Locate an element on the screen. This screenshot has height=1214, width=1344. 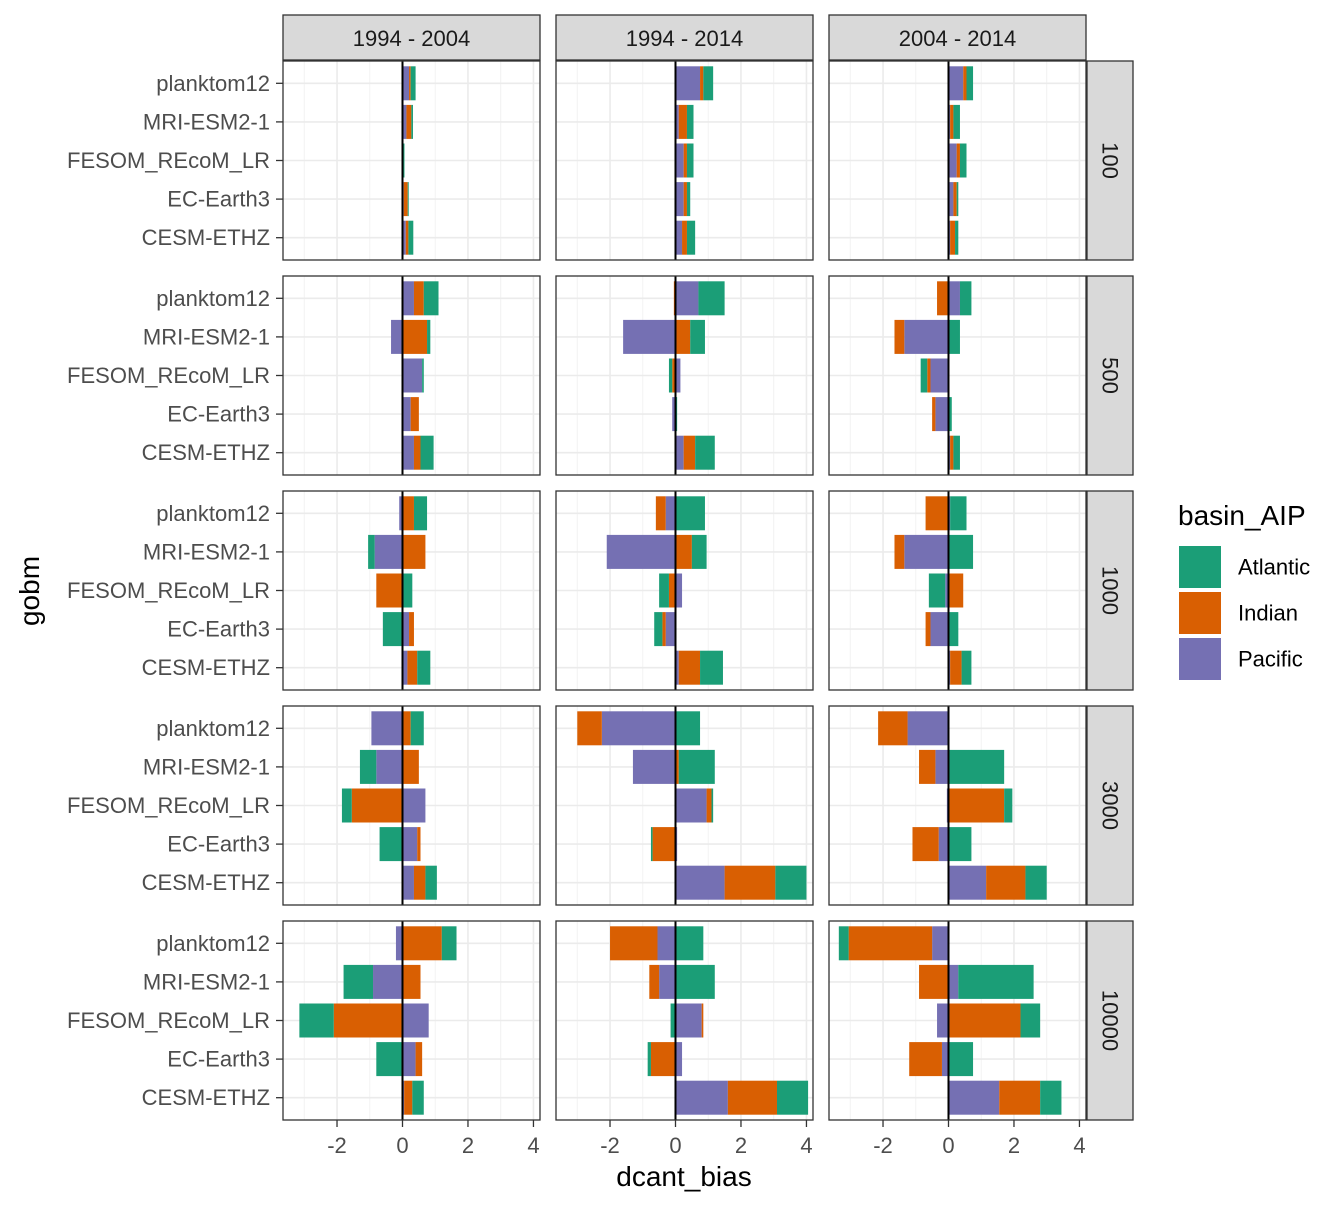
col-strip-label: 1994 - 2004 is located at coordinates (411, 38).